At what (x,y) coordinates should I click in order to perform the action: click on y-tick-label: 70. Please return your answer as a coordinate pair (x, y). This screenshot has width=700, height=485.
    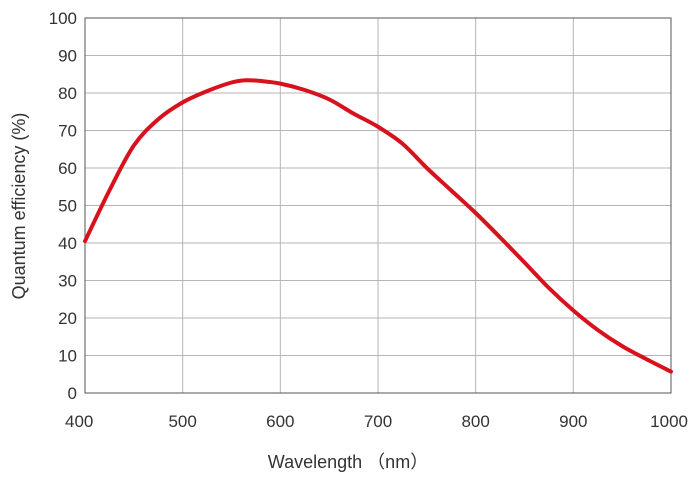
    Looking at the image, I should click on (67, 131).